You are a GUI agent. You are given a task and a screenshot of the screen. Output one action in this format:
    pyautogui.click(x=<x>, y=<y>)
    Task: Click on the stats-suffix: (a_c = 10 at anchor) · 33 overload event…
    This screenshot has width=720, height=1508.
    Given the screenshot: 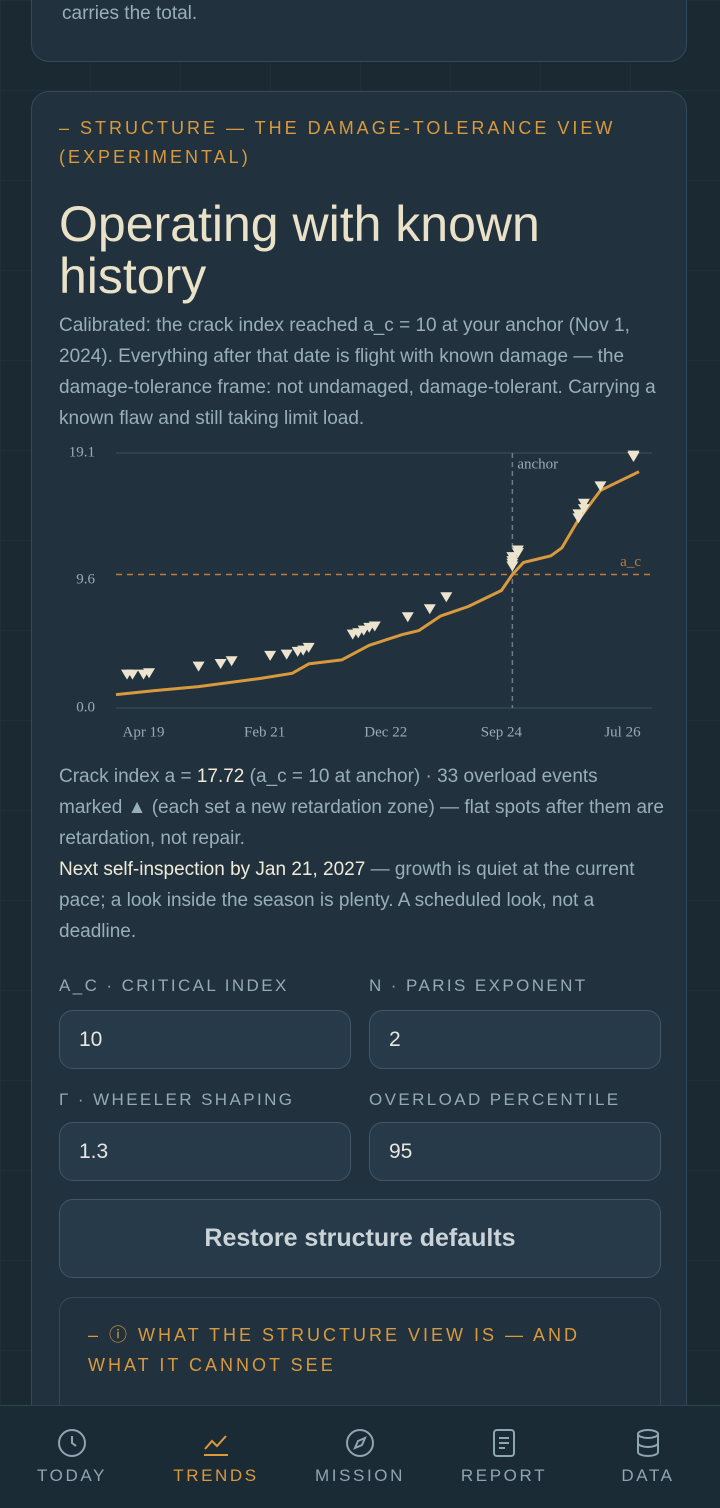 What is the action you would take?
    pyautogui.click(x=361, y=807)
    